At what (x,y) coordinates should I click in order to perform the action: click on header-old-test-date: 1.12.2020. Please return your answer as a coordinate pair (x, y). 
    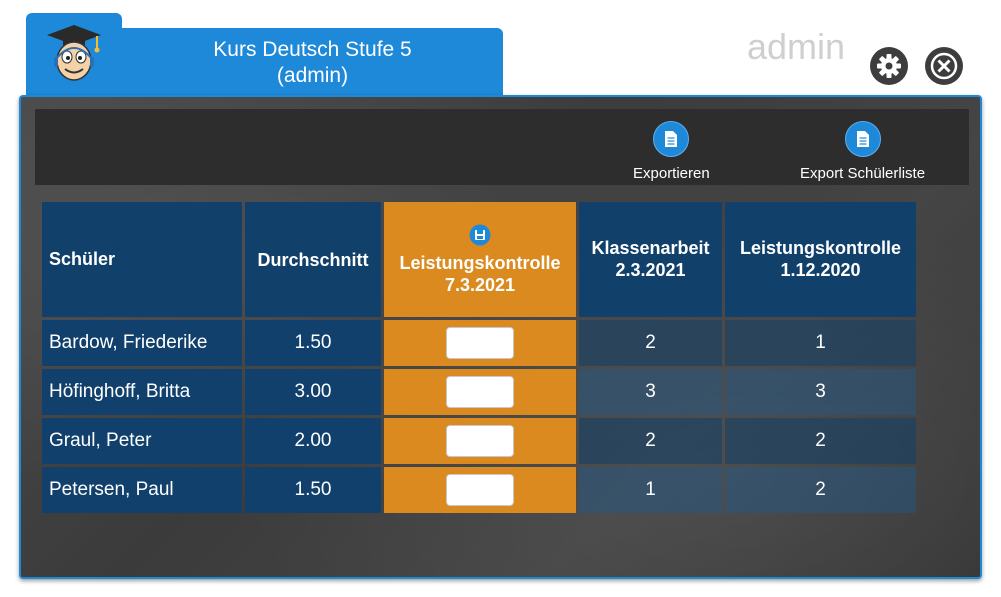
    Looking at the image, I should click on (820, 270).